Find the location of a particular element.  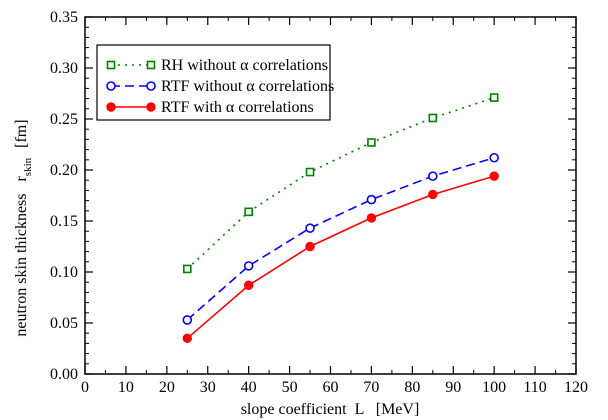

x-axis-title: slope coefficient L [MeV] is located at coordinates (330, 409).